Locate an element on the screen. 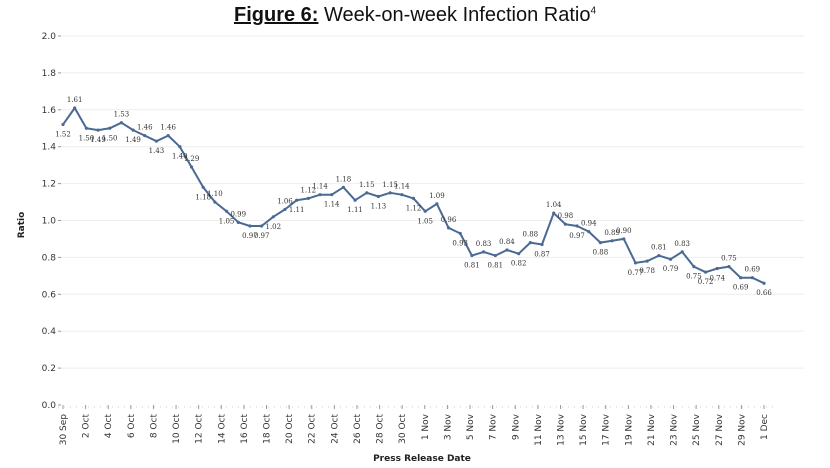 This screenshot has height=468, width=830. x-tick-label: 8 Oct is located at coordinates (154, 426).